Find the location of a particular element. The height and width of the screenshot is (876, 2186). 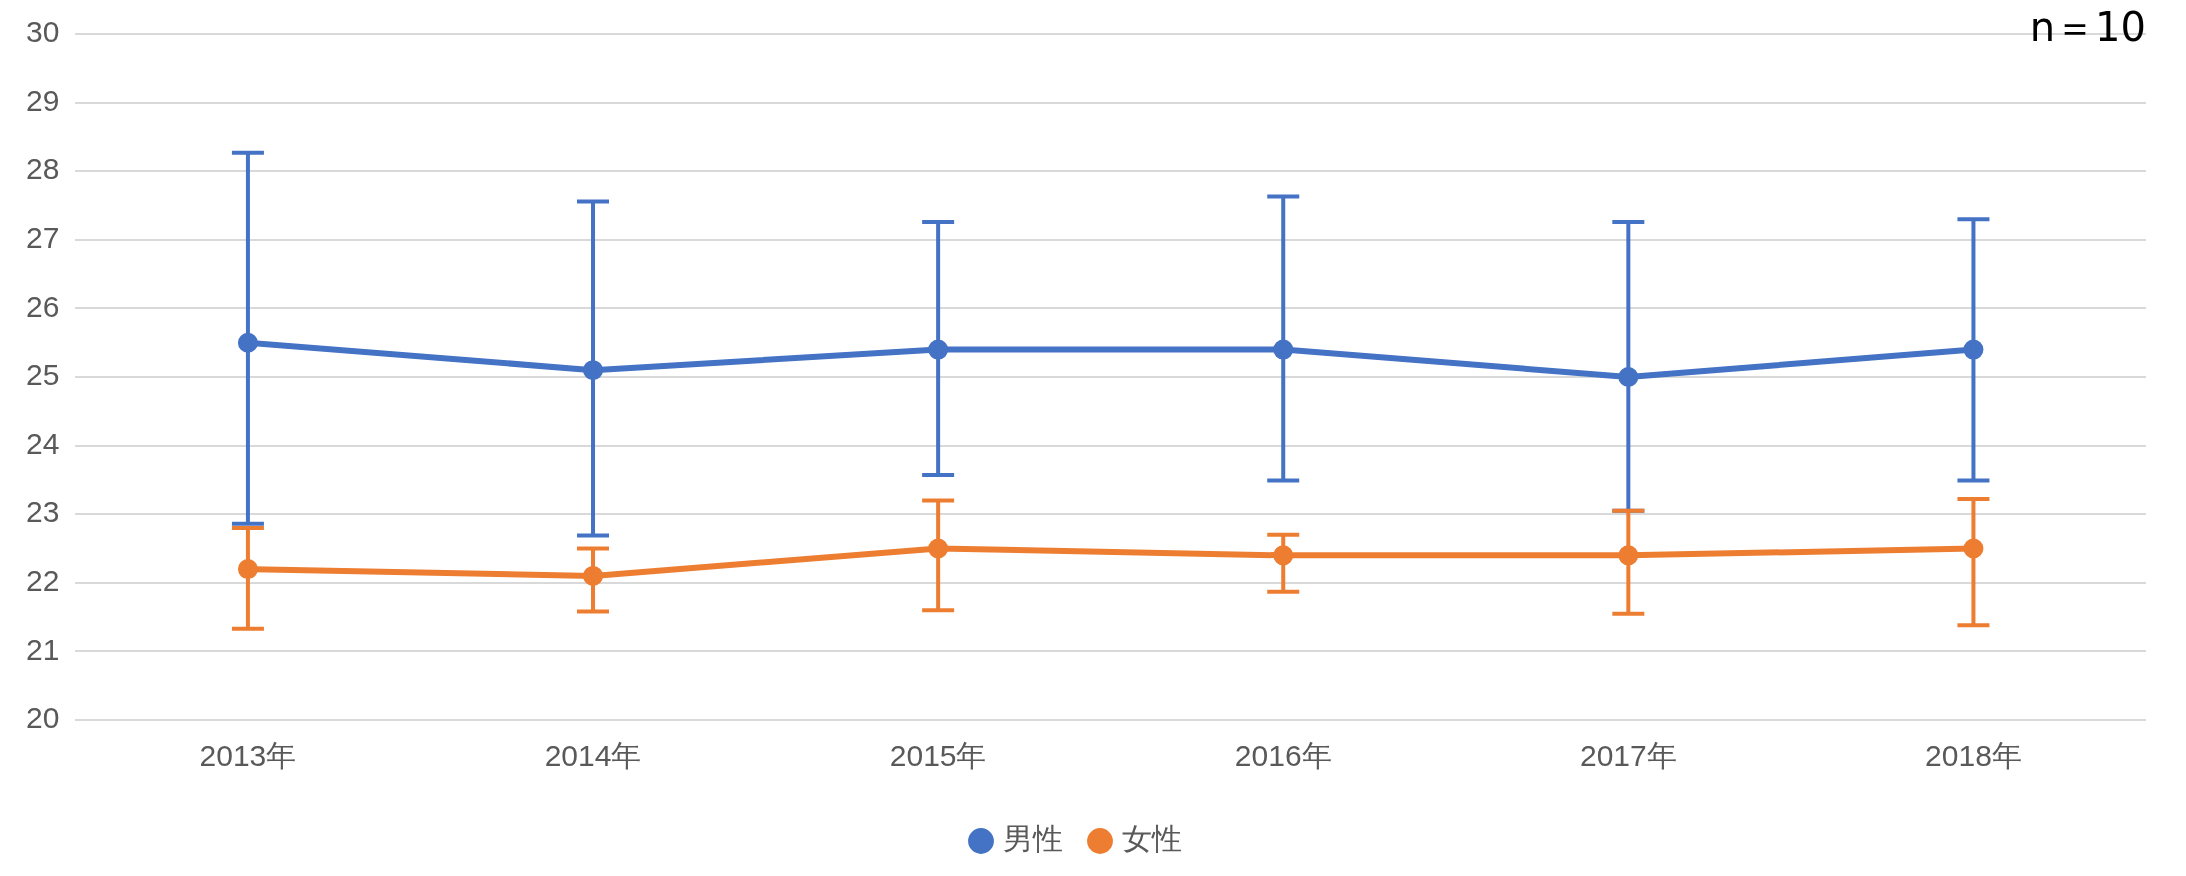

x-tick-label: 2015年 is located at coordinates (938, 756).